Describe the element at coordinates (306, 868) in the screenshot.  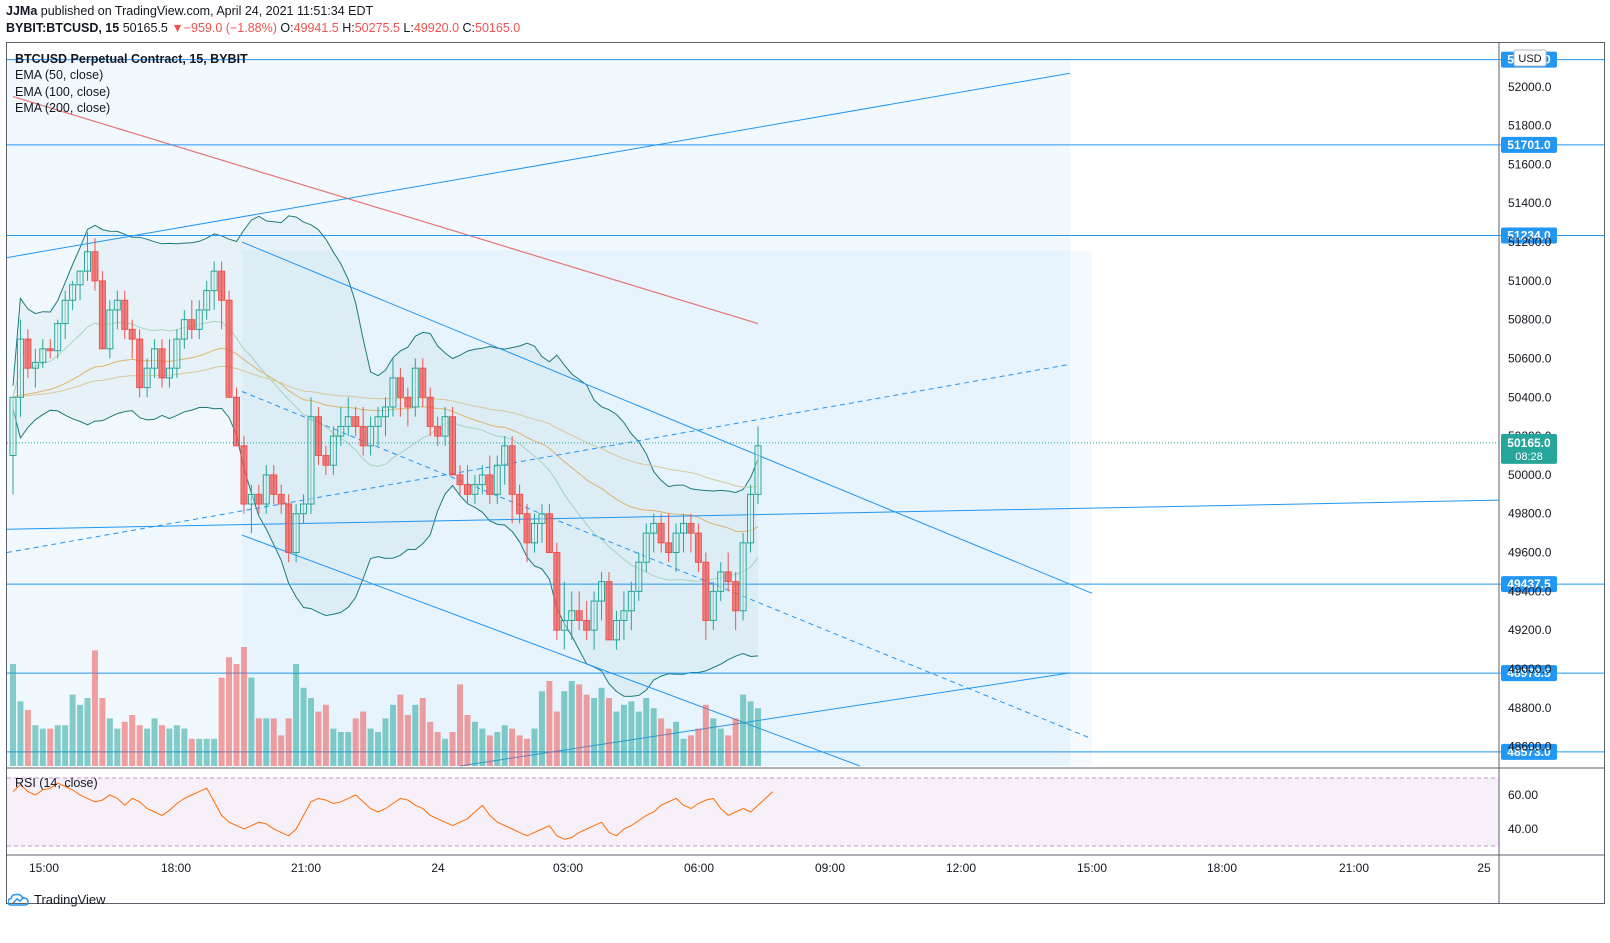
I see `time-tick: 21:00` at that location.